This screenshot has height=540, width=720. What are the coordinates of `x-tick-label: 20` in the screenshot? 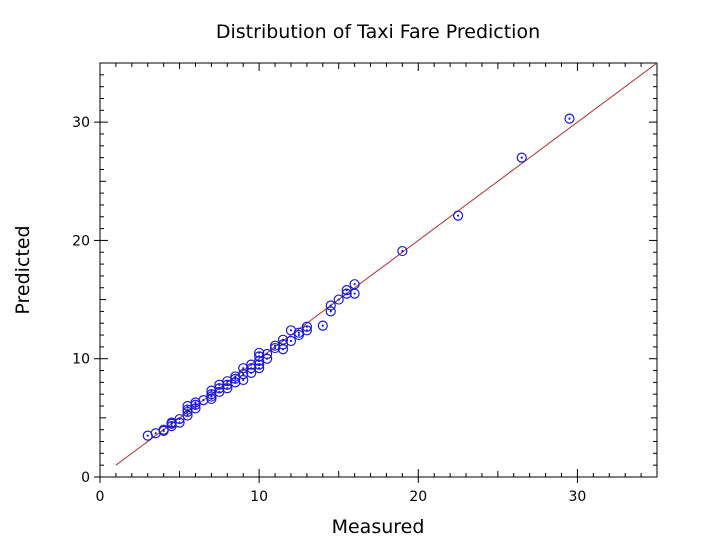 It's located at (418, 497).